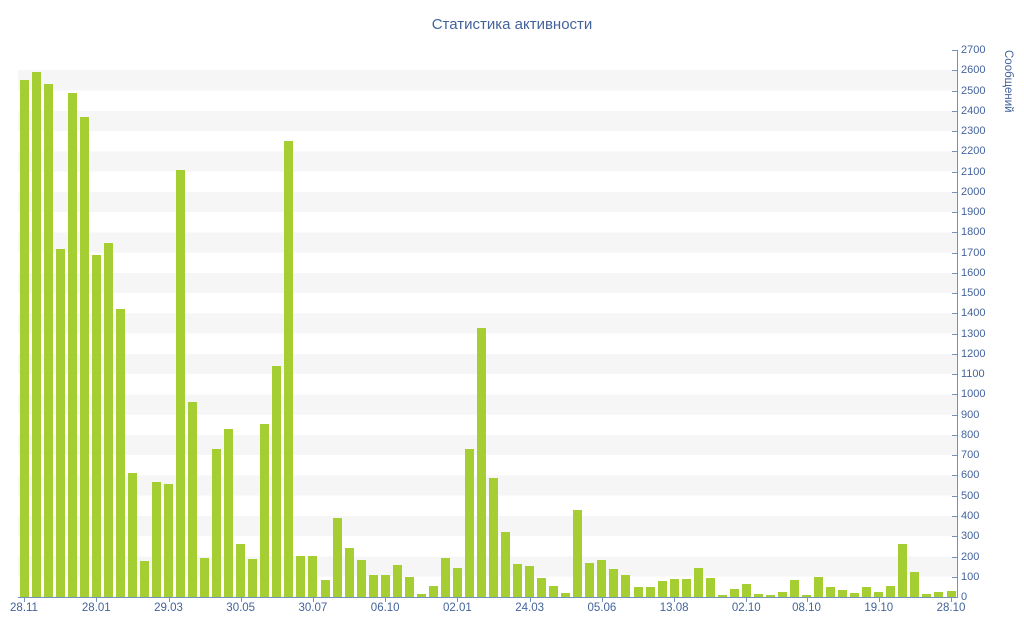 The height and width of the screenshot is (640, 1024). What do you see at coordinates (168, 608) in the screenshot?
I see `x-tick-label: 29.03` at bounding box center [168, 608].